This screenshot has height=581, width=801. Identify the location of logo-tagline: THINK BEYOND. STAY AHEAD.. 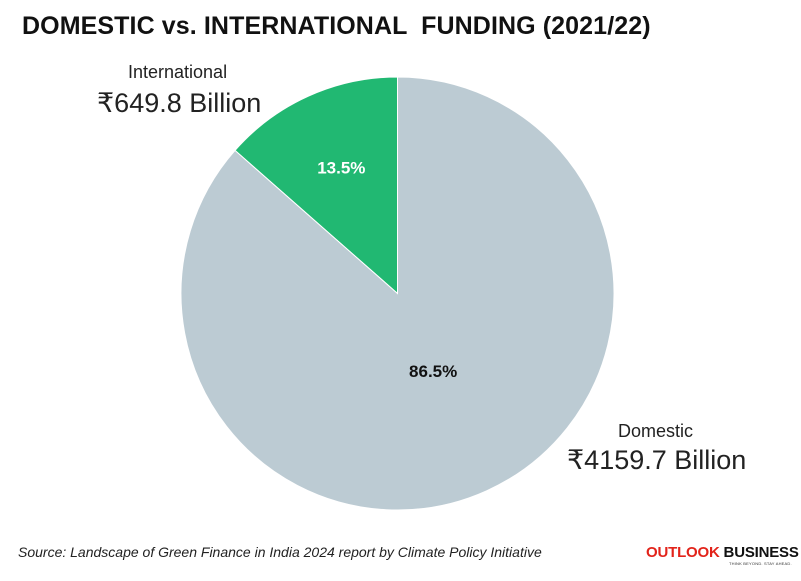
(760, 563).